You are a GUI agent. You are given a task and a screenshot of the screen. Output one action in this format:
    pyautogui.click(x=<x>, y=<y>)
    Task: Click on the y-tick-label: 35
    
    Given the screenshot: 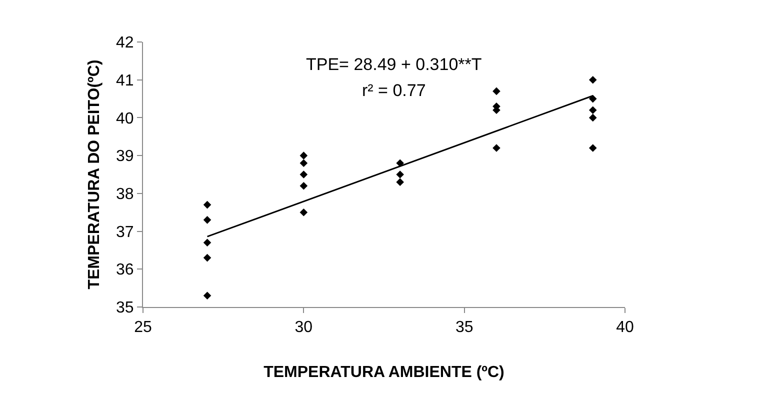 What is the action you would take?
    pyautogui.click(x=125, y=308)
    